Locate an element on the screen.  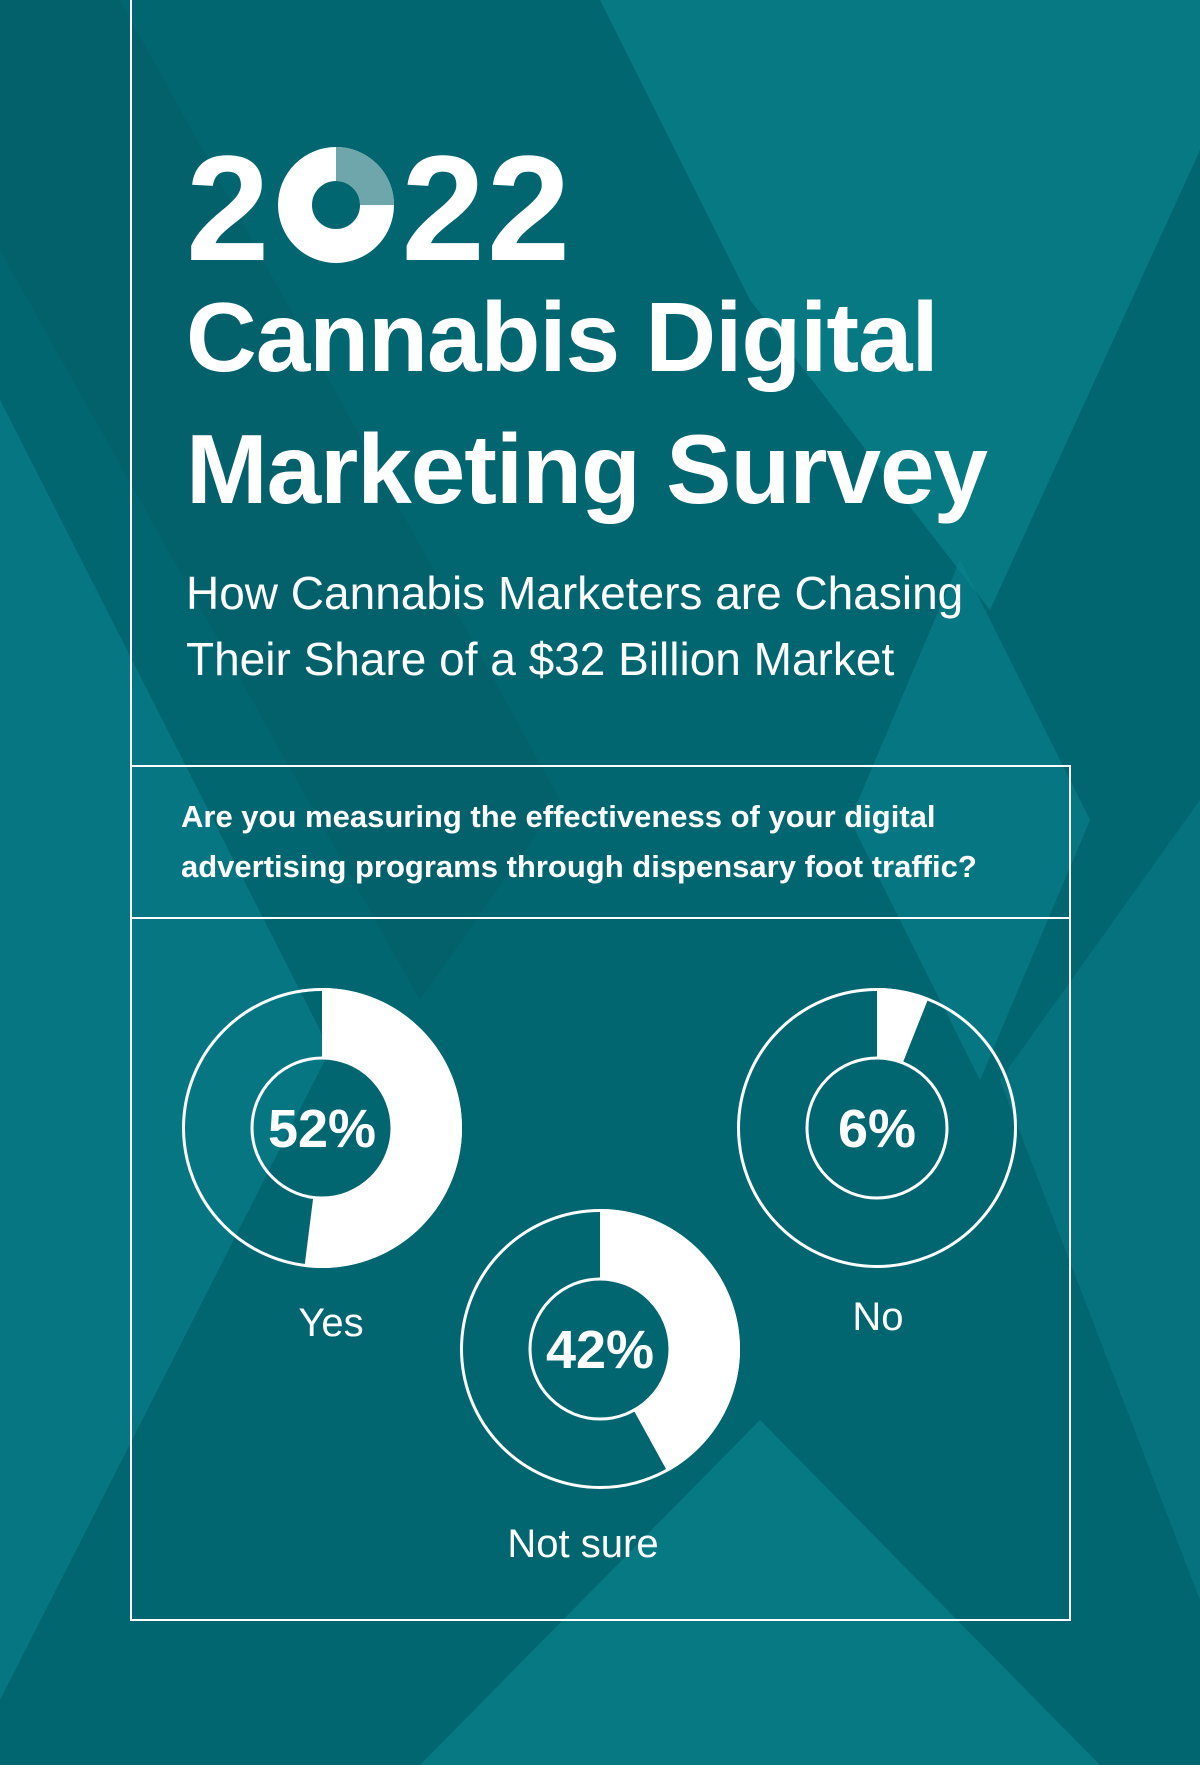
title-line-1: Cannabis Digital is located at coordinates (562, 337).